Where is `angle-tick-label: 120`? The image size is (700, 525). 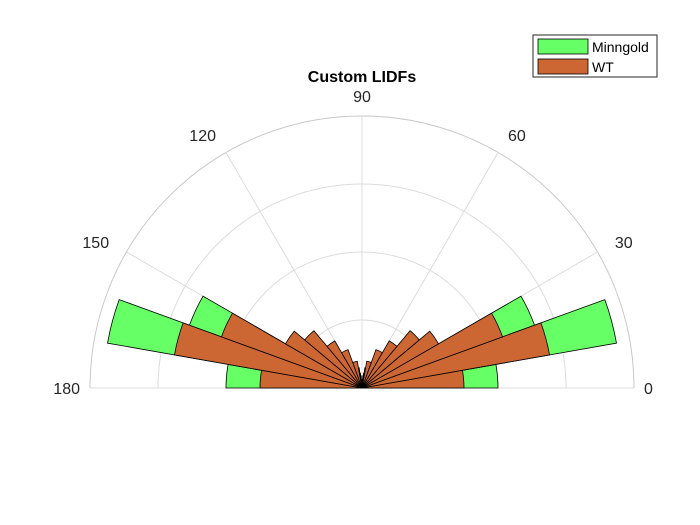
angle-tick-label: 120 is located at coordinates (202, 136).